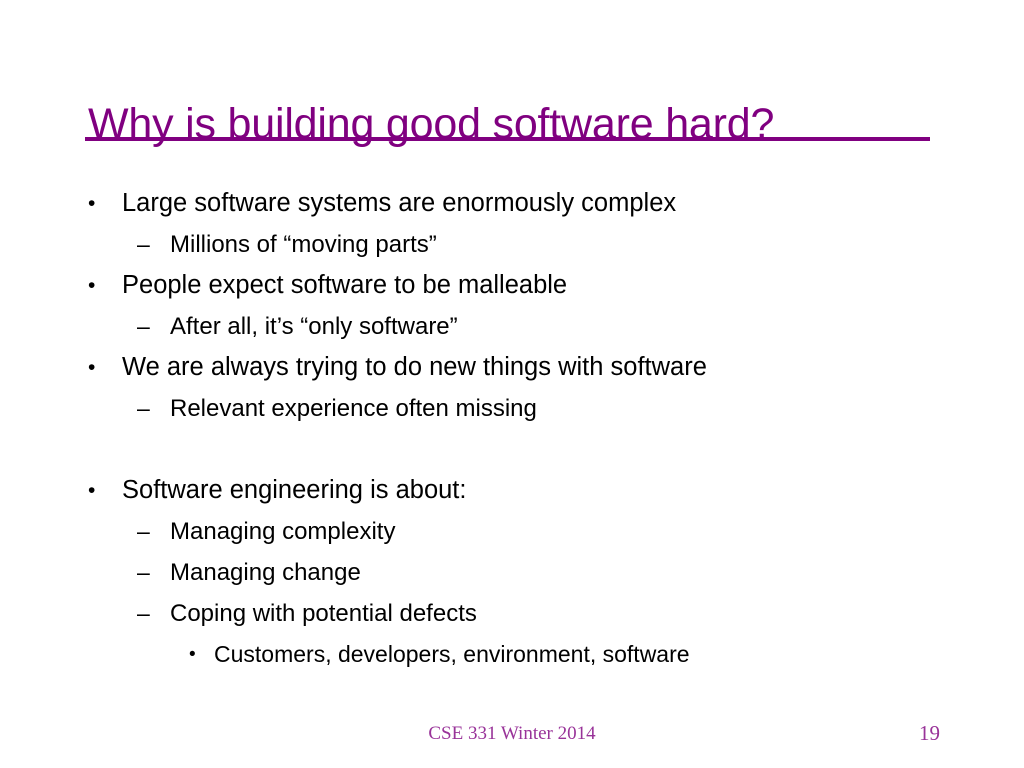 This screenshot has height=768, width=1024. What do you see at coordinates (512, 244) in the screenshot?
I see `list-item: – Millions of “moving parts”` at bounding box center [512, 244].